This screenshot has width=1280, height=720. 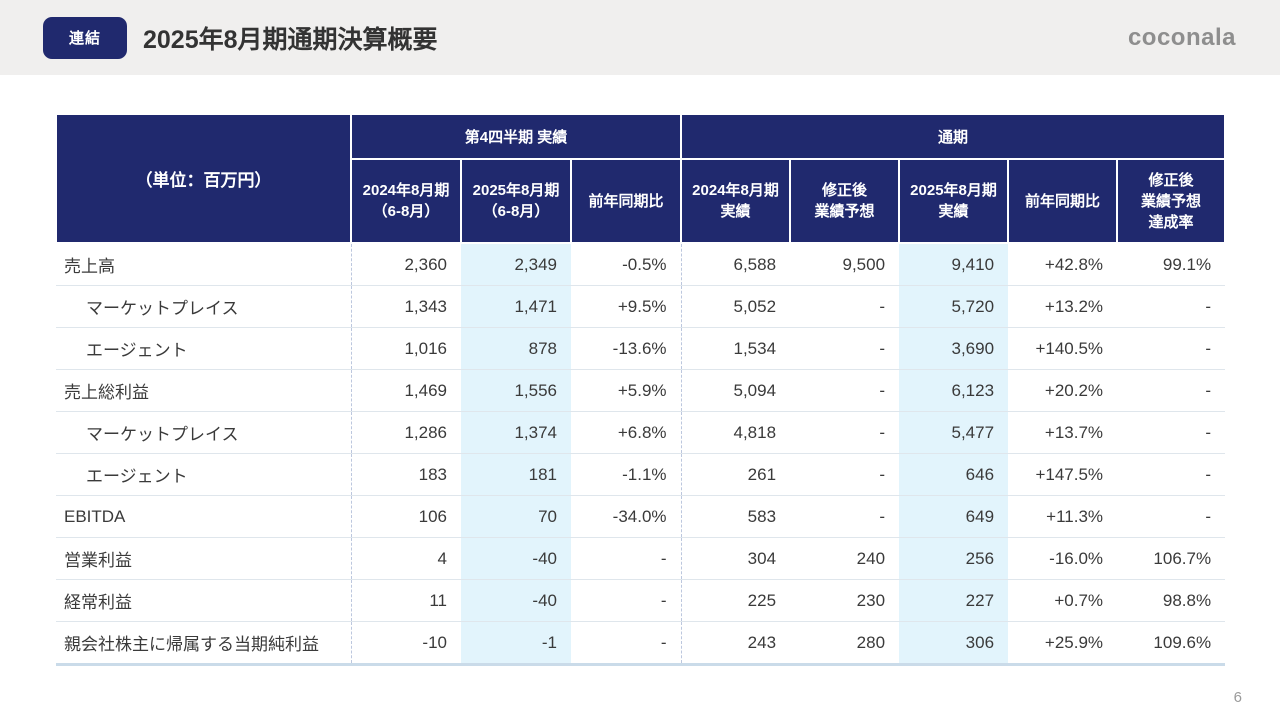 I want to click on value-cell: 1,343, so click(x=406, y=306).